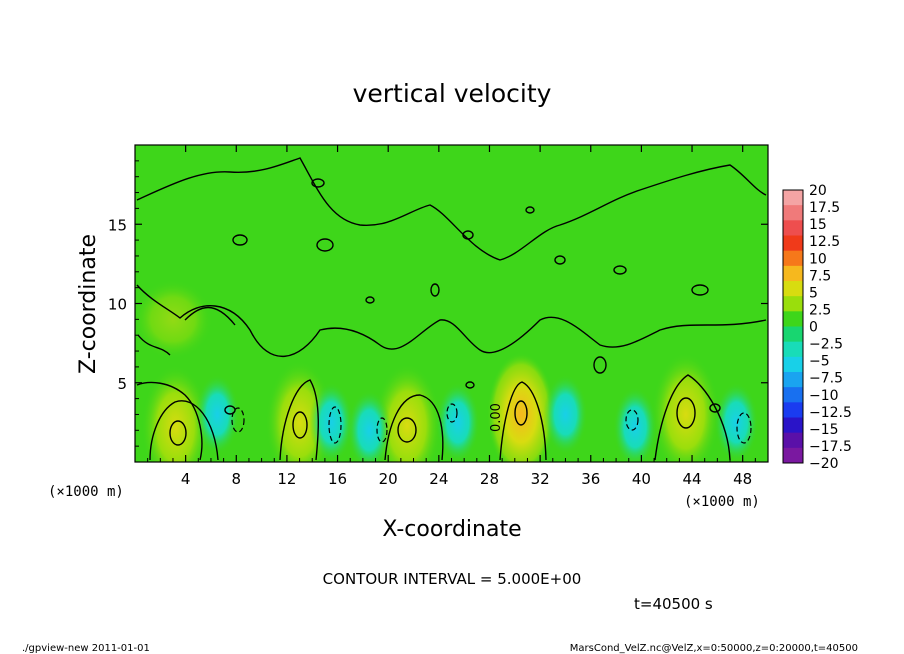 This screenshot has width=904, height=654. Describe the element at coordinates (826, 345) in the screenshot. I see `colorbar-label: −2.5` at that location.